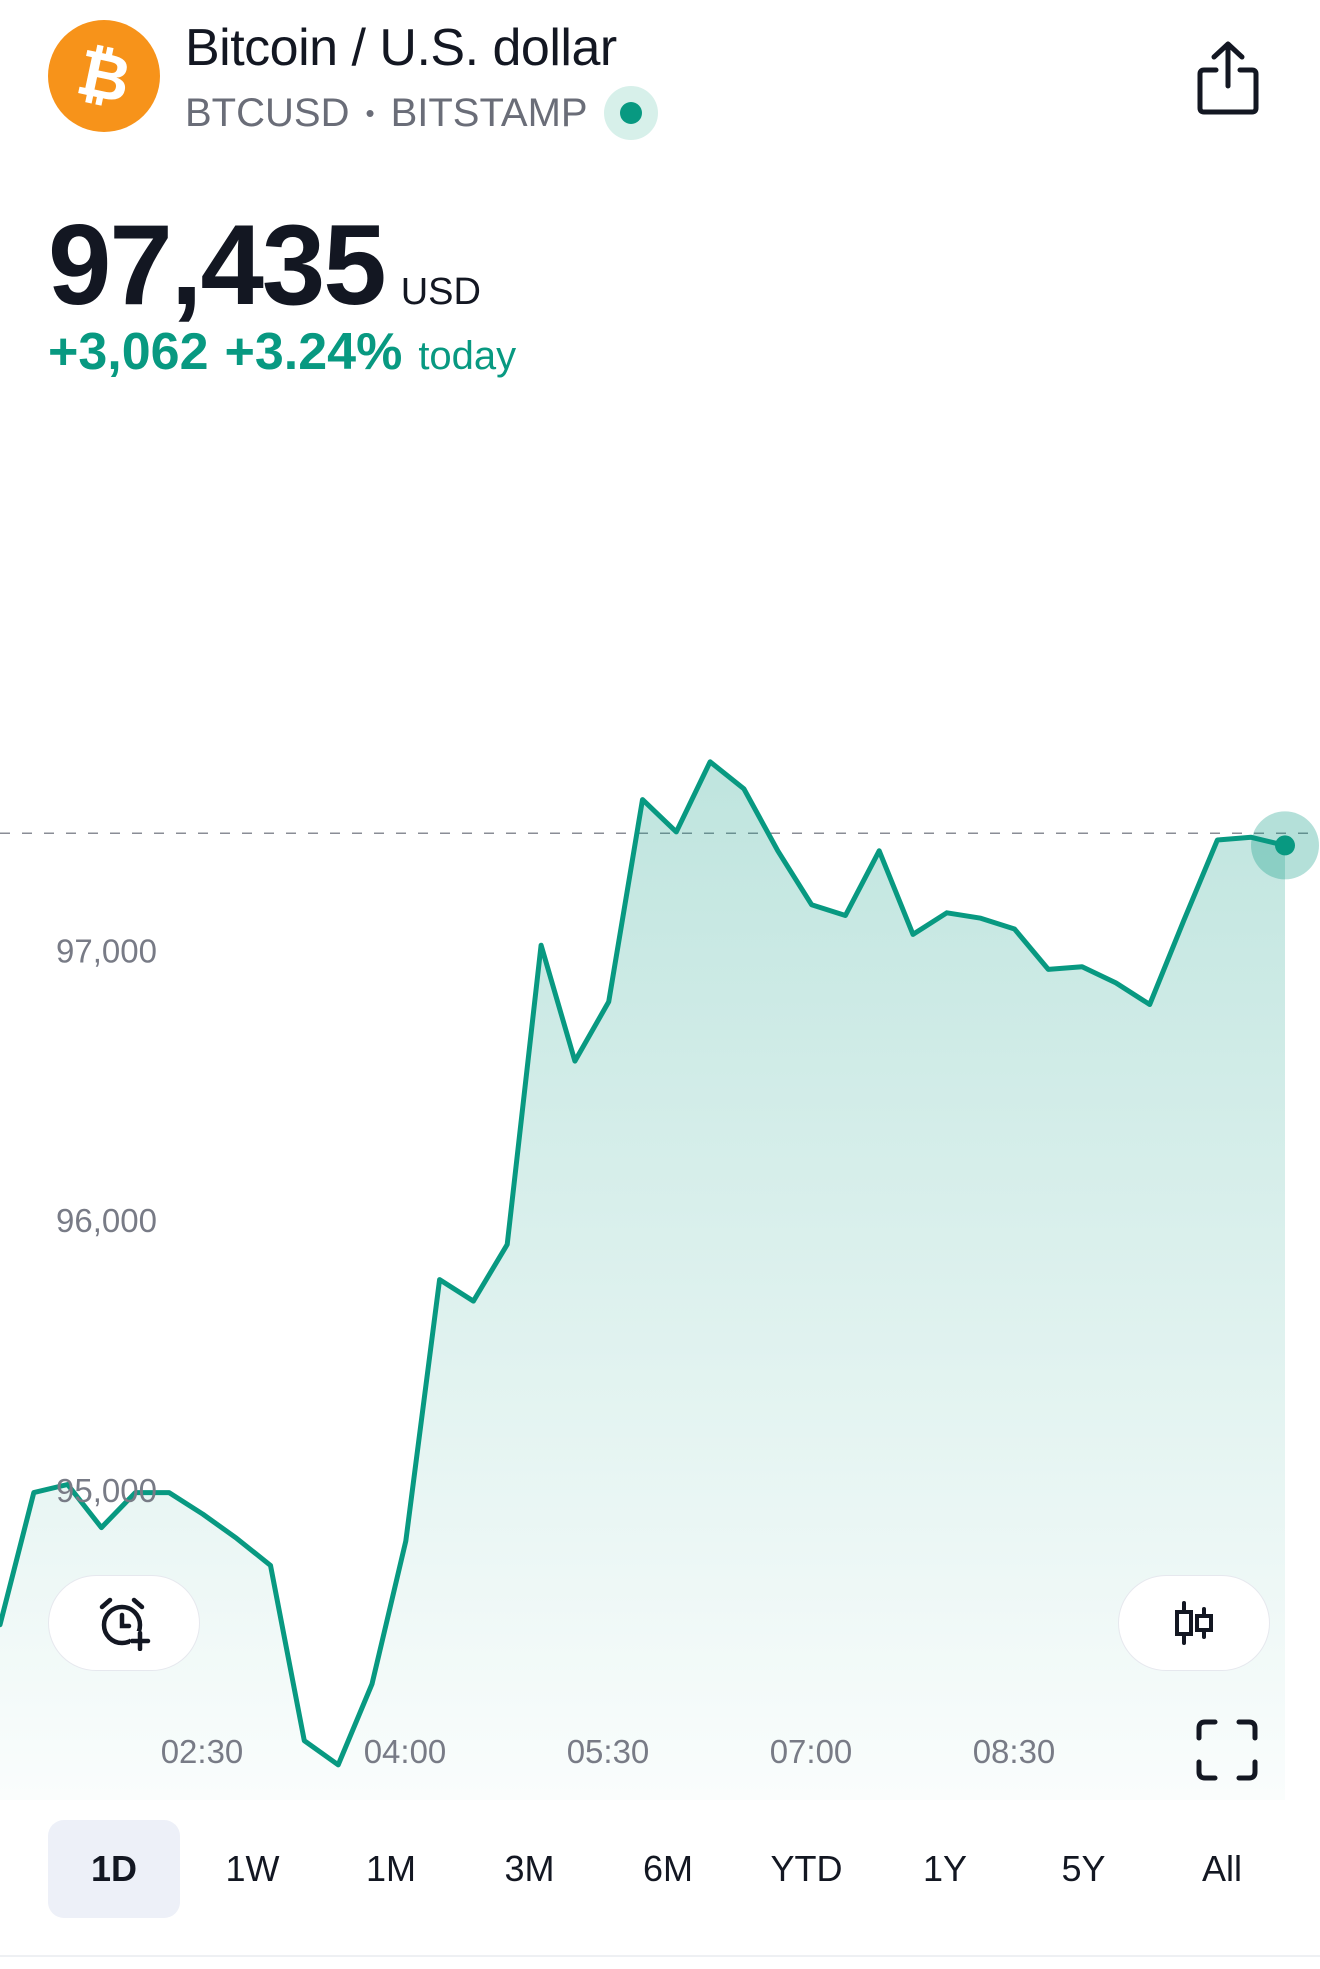 This screenshot has width=1320, height=1969. Describe the element at coordinates (252, 1868) in the screenshot. I see `range-1w: 1W` at that location.